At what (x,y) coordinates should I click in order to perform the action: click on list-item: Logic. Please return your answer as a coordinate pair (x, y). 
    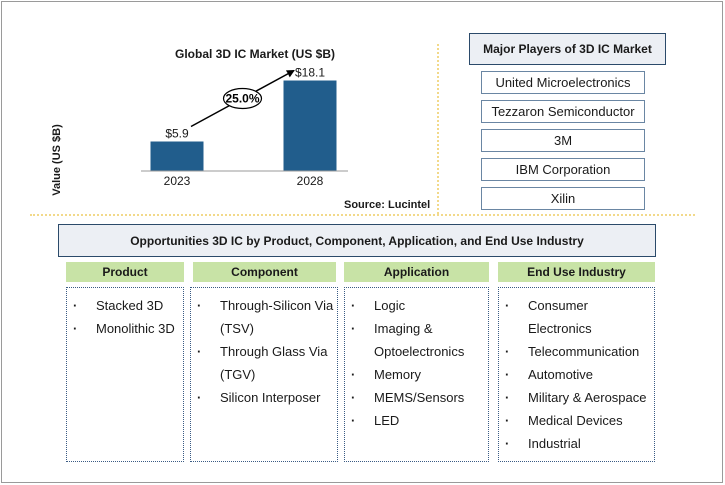
    Looking at the image, I should click on (419, 305).